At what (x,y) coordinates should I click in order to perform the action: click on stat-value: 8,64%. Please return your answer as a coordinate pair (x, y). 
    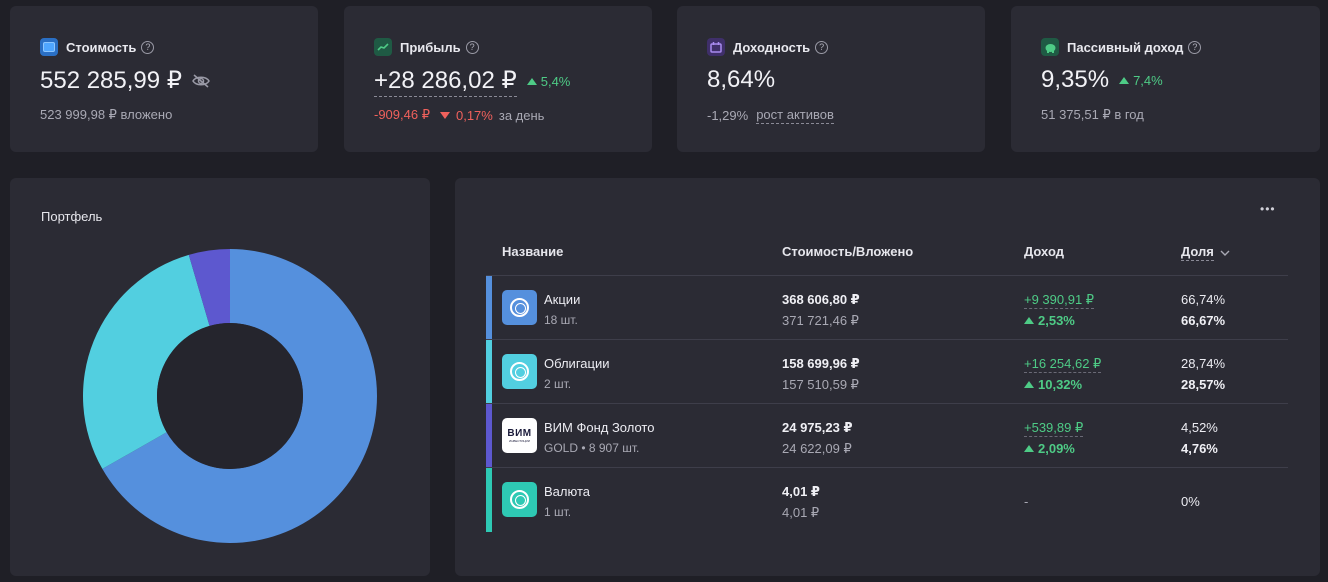
    Looking at the image, I should click on (741, 79).